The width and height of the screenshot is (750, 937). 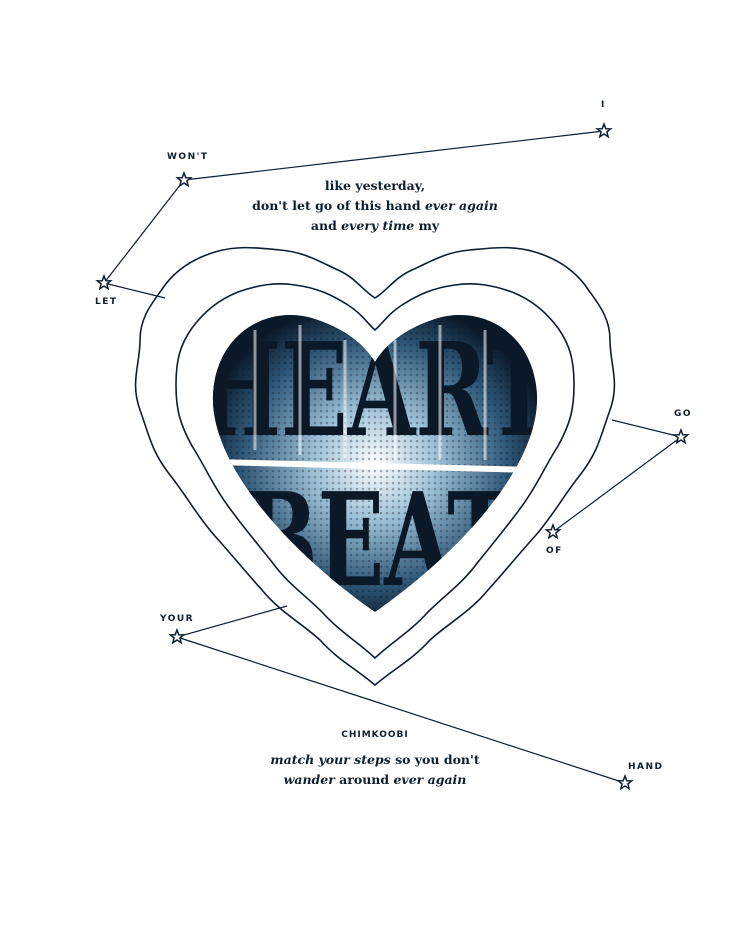 I want to click on heart-title-line2: BEAT, so click(x=378, y=539).